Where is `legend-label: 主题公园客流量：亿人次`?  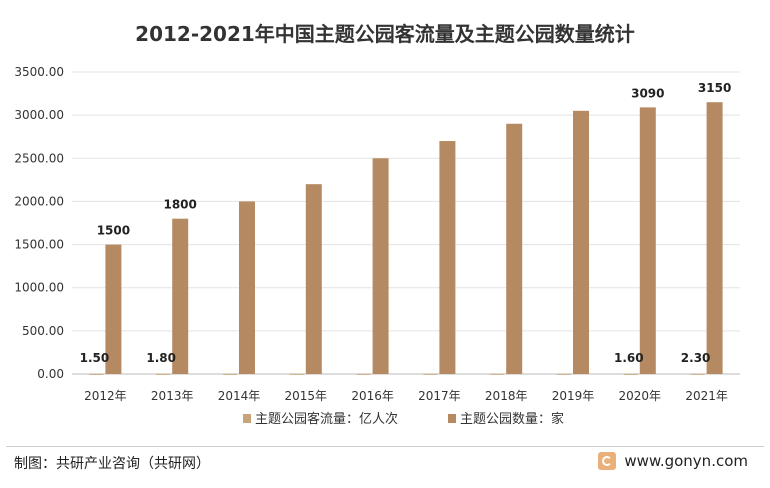 legend-label: 主题公园客流量：亿人次 is located at coordinates (326, 419).